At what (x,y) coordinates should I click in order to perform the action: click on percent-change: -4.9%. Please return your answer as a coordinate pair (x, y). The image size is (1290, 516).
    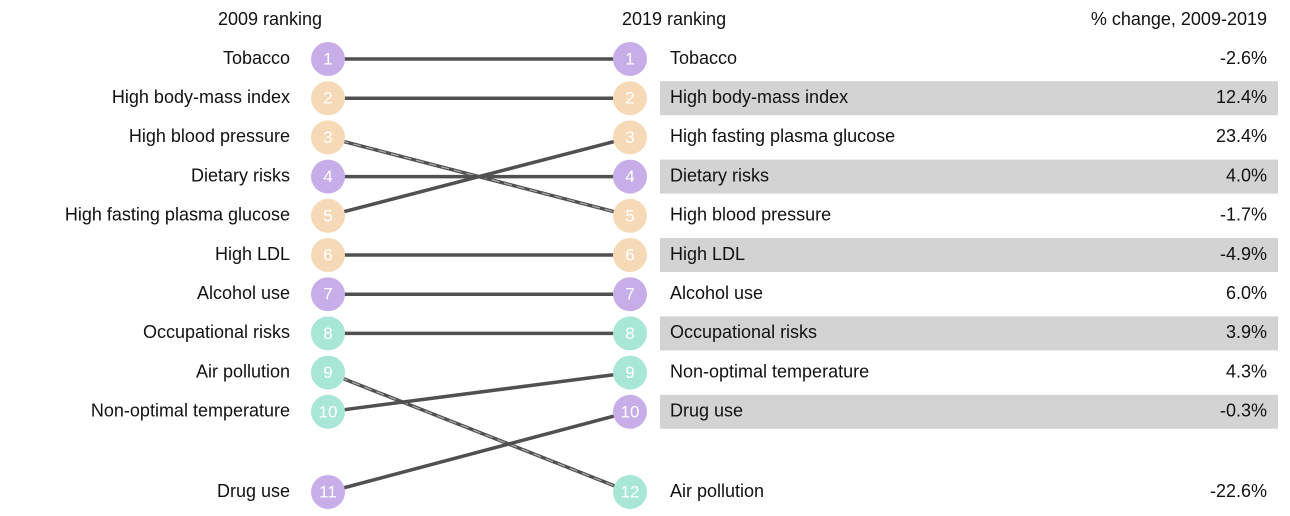
    Looking at the image, I should click on (1243, 254).